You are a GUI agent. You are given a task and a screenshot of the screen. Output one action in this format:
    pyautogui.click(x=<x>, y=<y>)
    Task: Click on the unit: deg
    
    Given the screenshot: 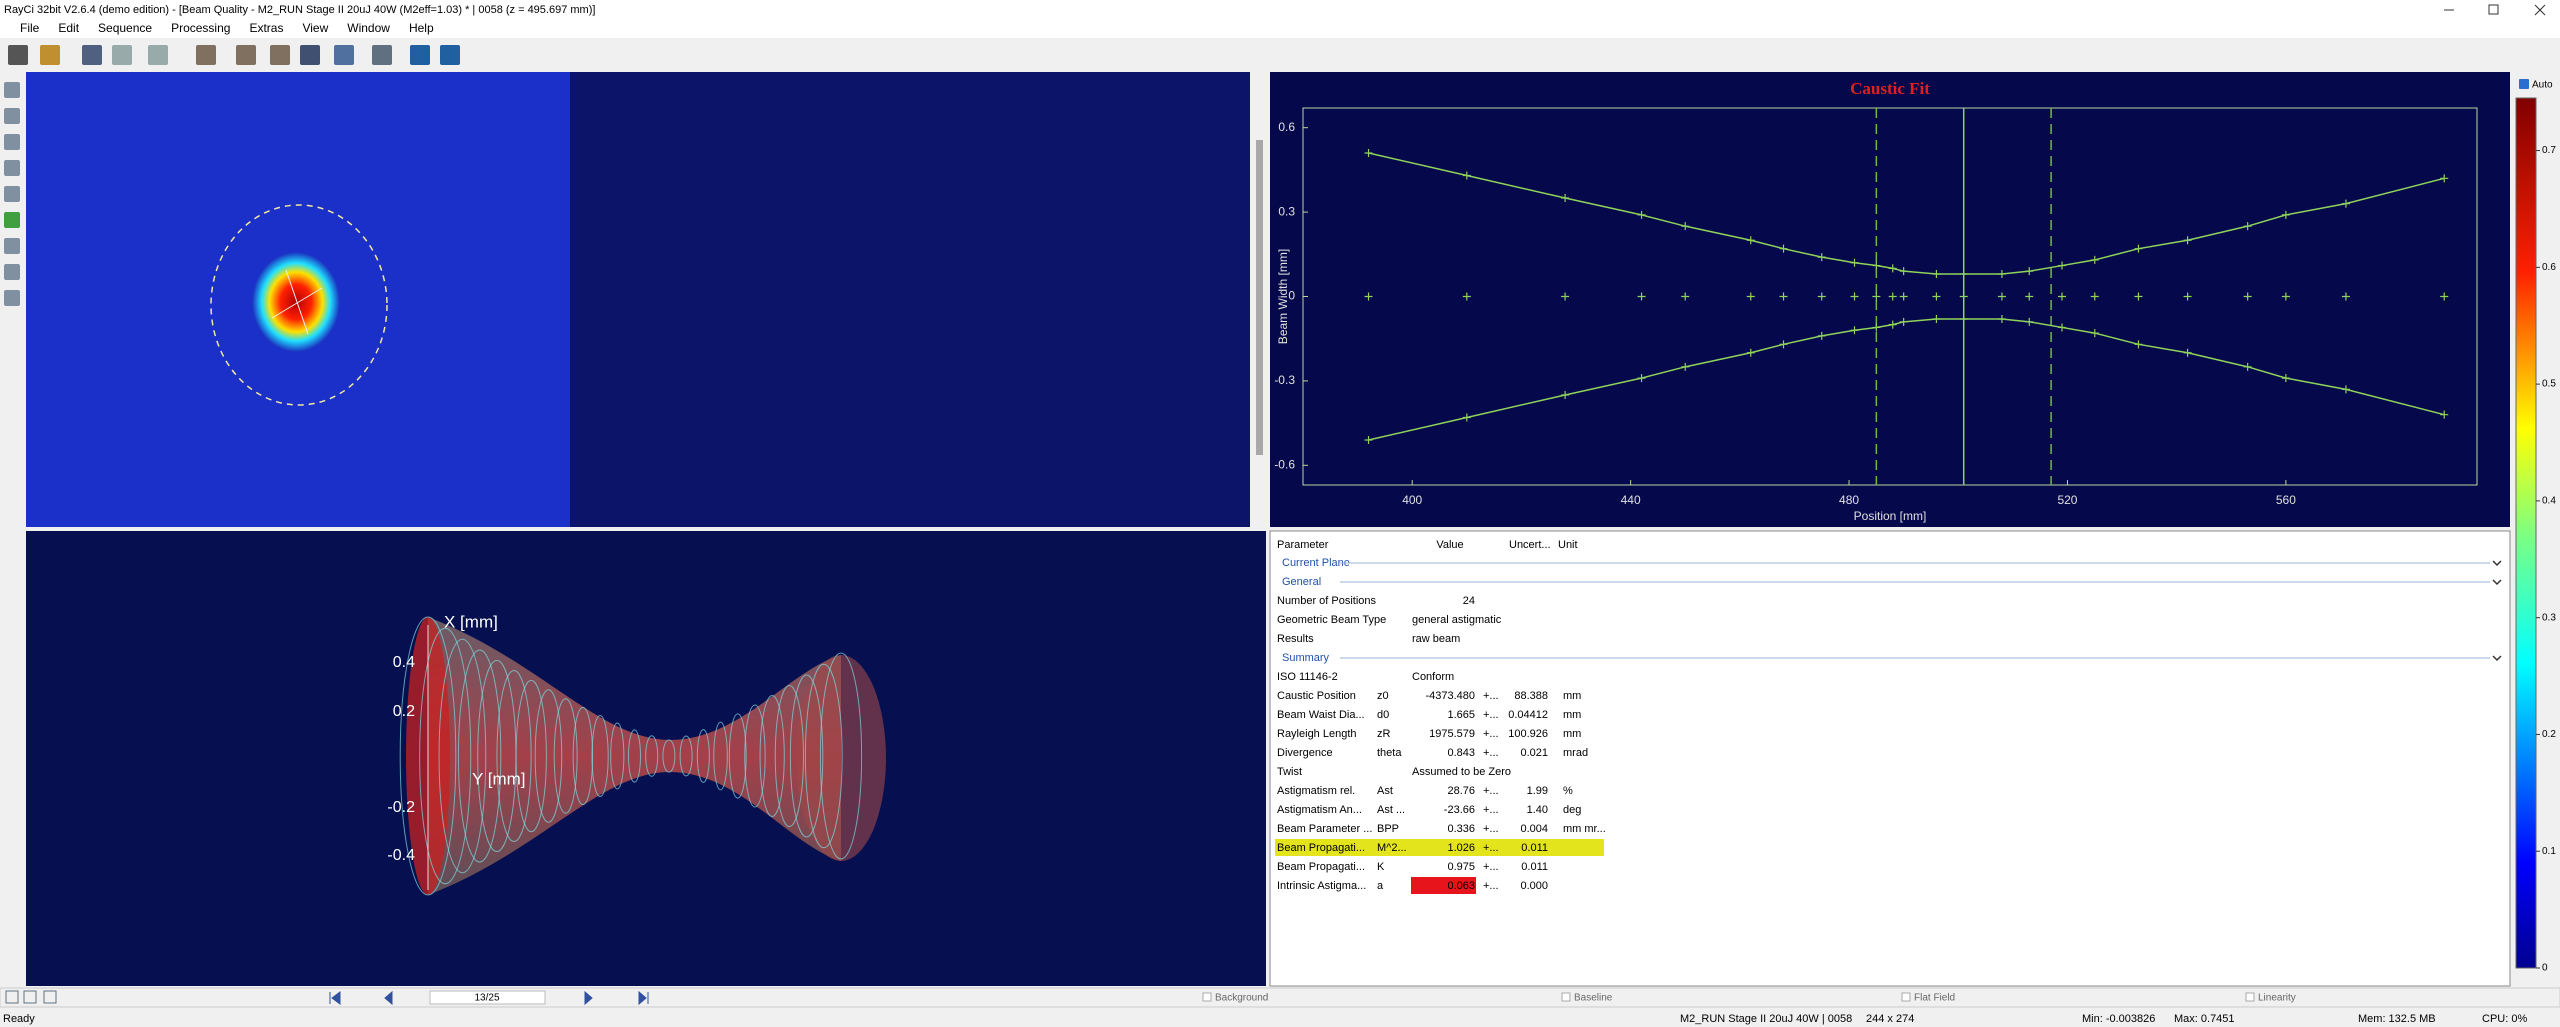 What is the action you would take?
    pyautogui.click(x=1572, y=810)
    